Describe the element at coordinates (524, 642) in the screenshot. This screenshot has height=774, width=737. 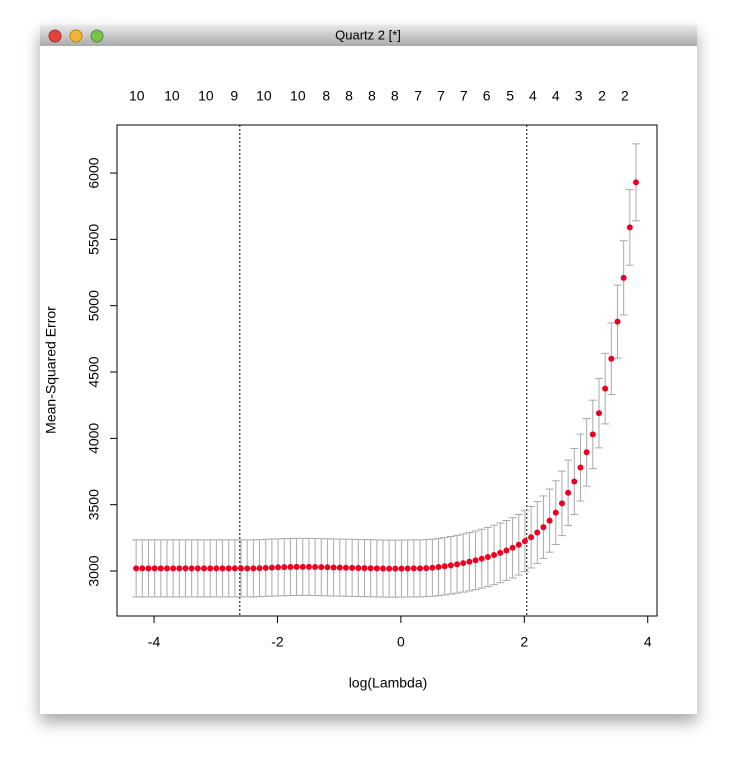
I see `x-tick-label: 2` at that location.